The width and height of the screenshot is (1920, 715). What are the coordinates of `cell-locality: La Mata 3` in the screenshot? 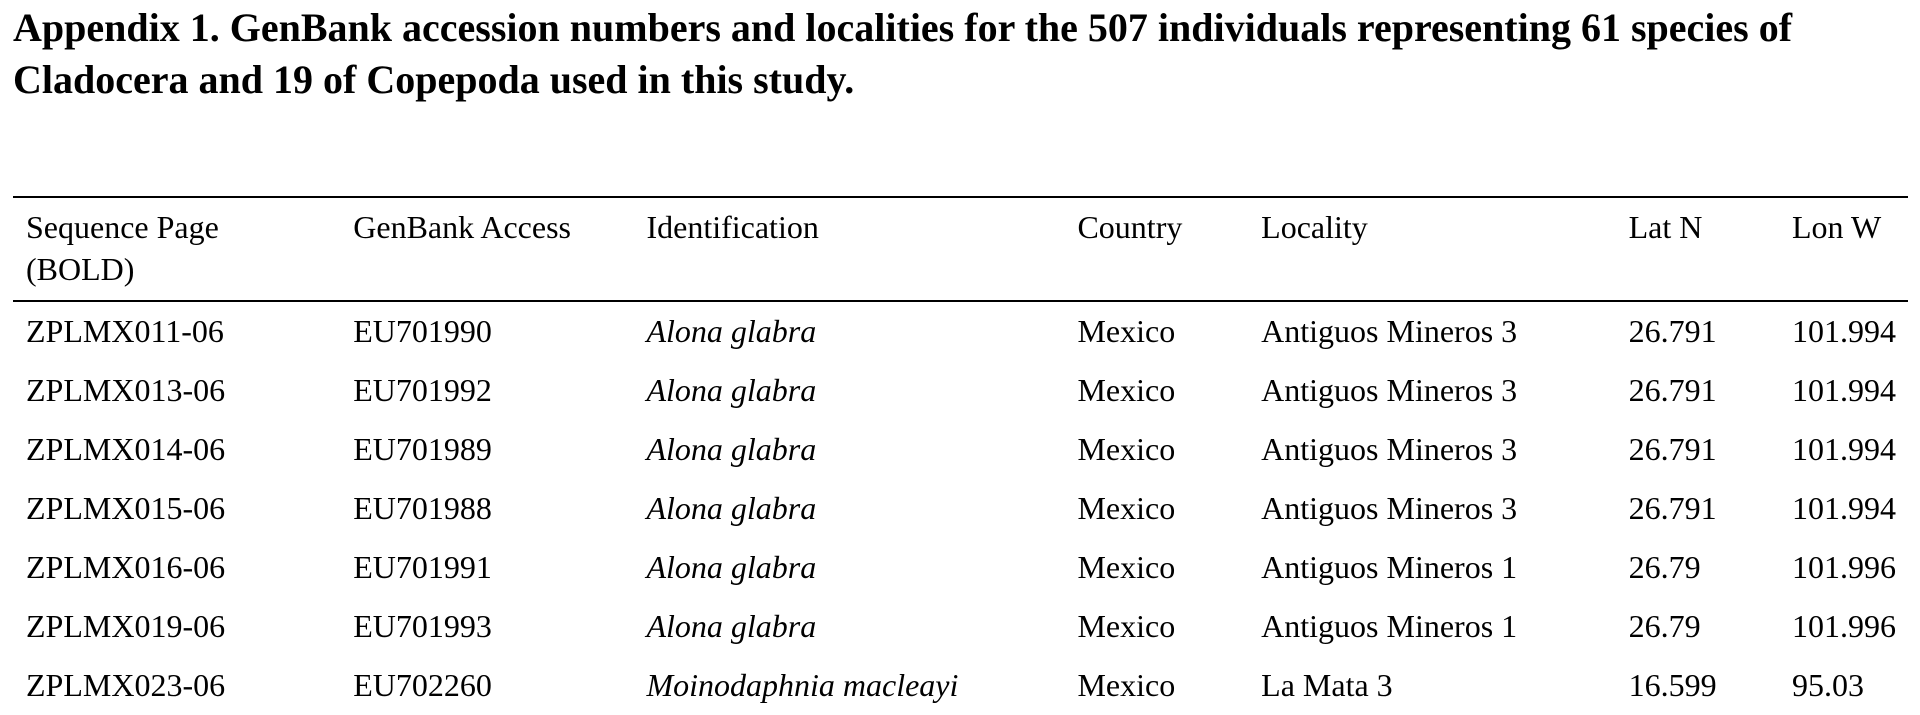 It's located at (1327, 685).